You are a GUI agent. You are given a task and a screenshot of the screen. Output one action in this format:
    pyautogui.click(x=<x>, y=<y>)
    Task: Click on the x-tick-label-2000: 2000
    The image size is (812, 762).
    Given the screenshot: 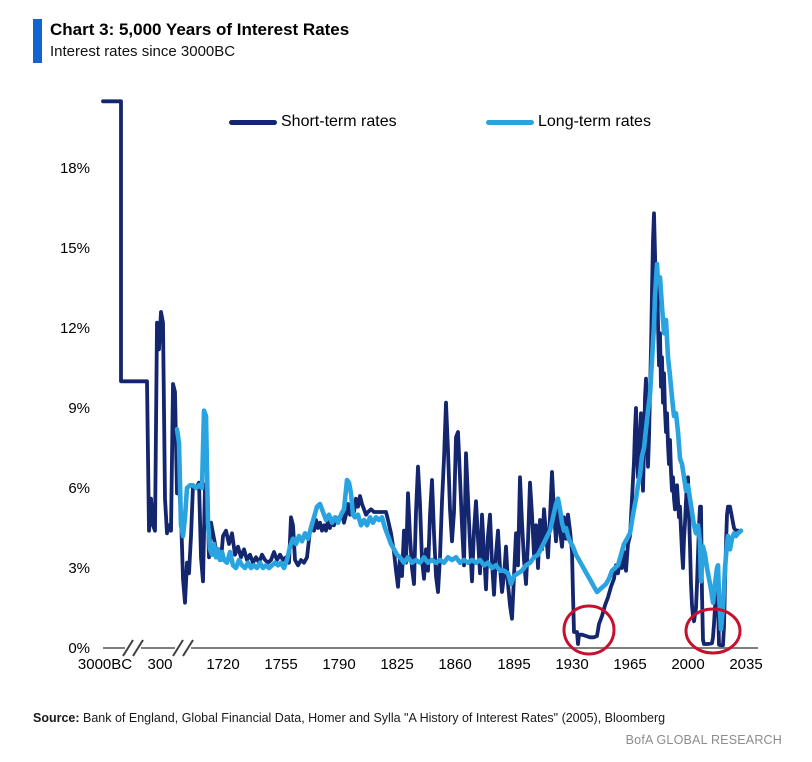 What is the action you would take?
    pyautogui.click(x=687, y=664)
    